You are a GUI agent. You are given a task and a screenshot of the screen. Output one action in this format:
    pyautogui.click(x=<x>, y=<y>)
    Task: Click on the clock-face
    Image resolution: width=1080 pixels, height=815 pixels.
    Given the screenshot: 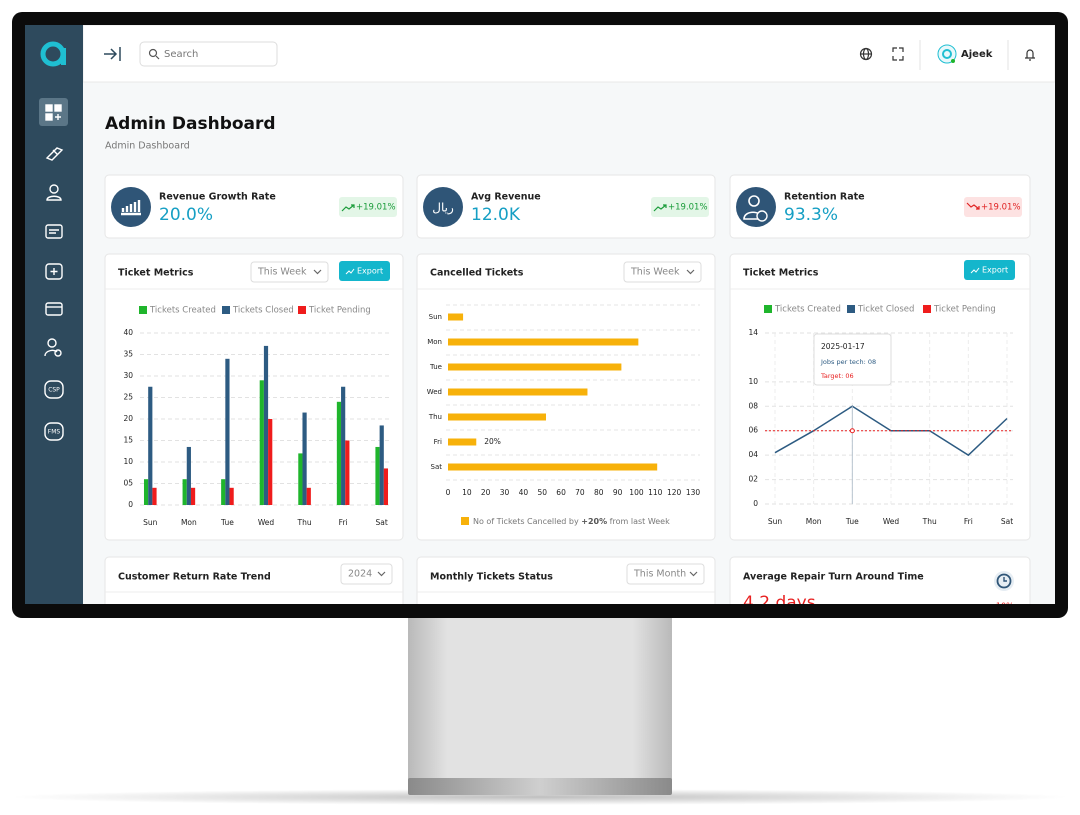 What is the action you would take?
    pyautogui.click(x=1004, y=581)
    